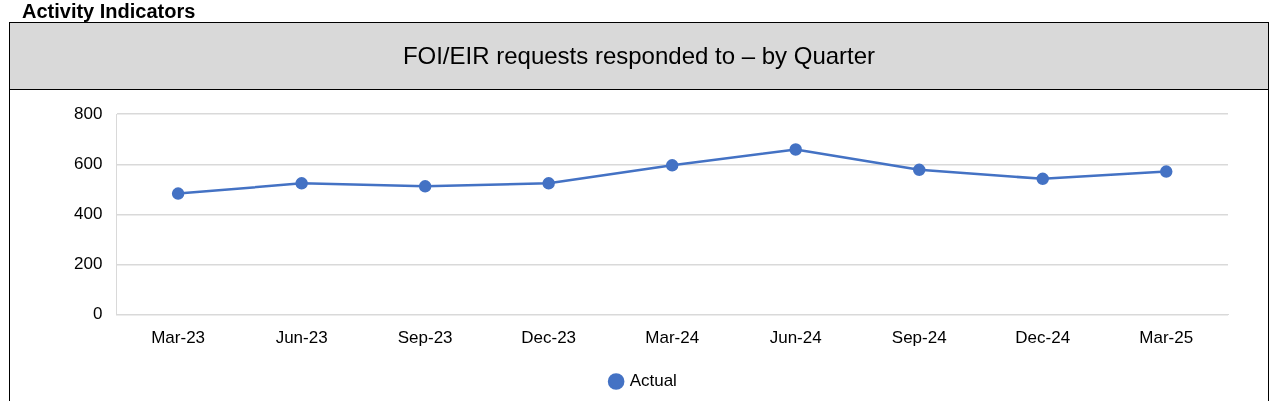 The height and width of the screenshot is (401, 1269). I want to click on y-tick-label: 600, so click(88, 163).